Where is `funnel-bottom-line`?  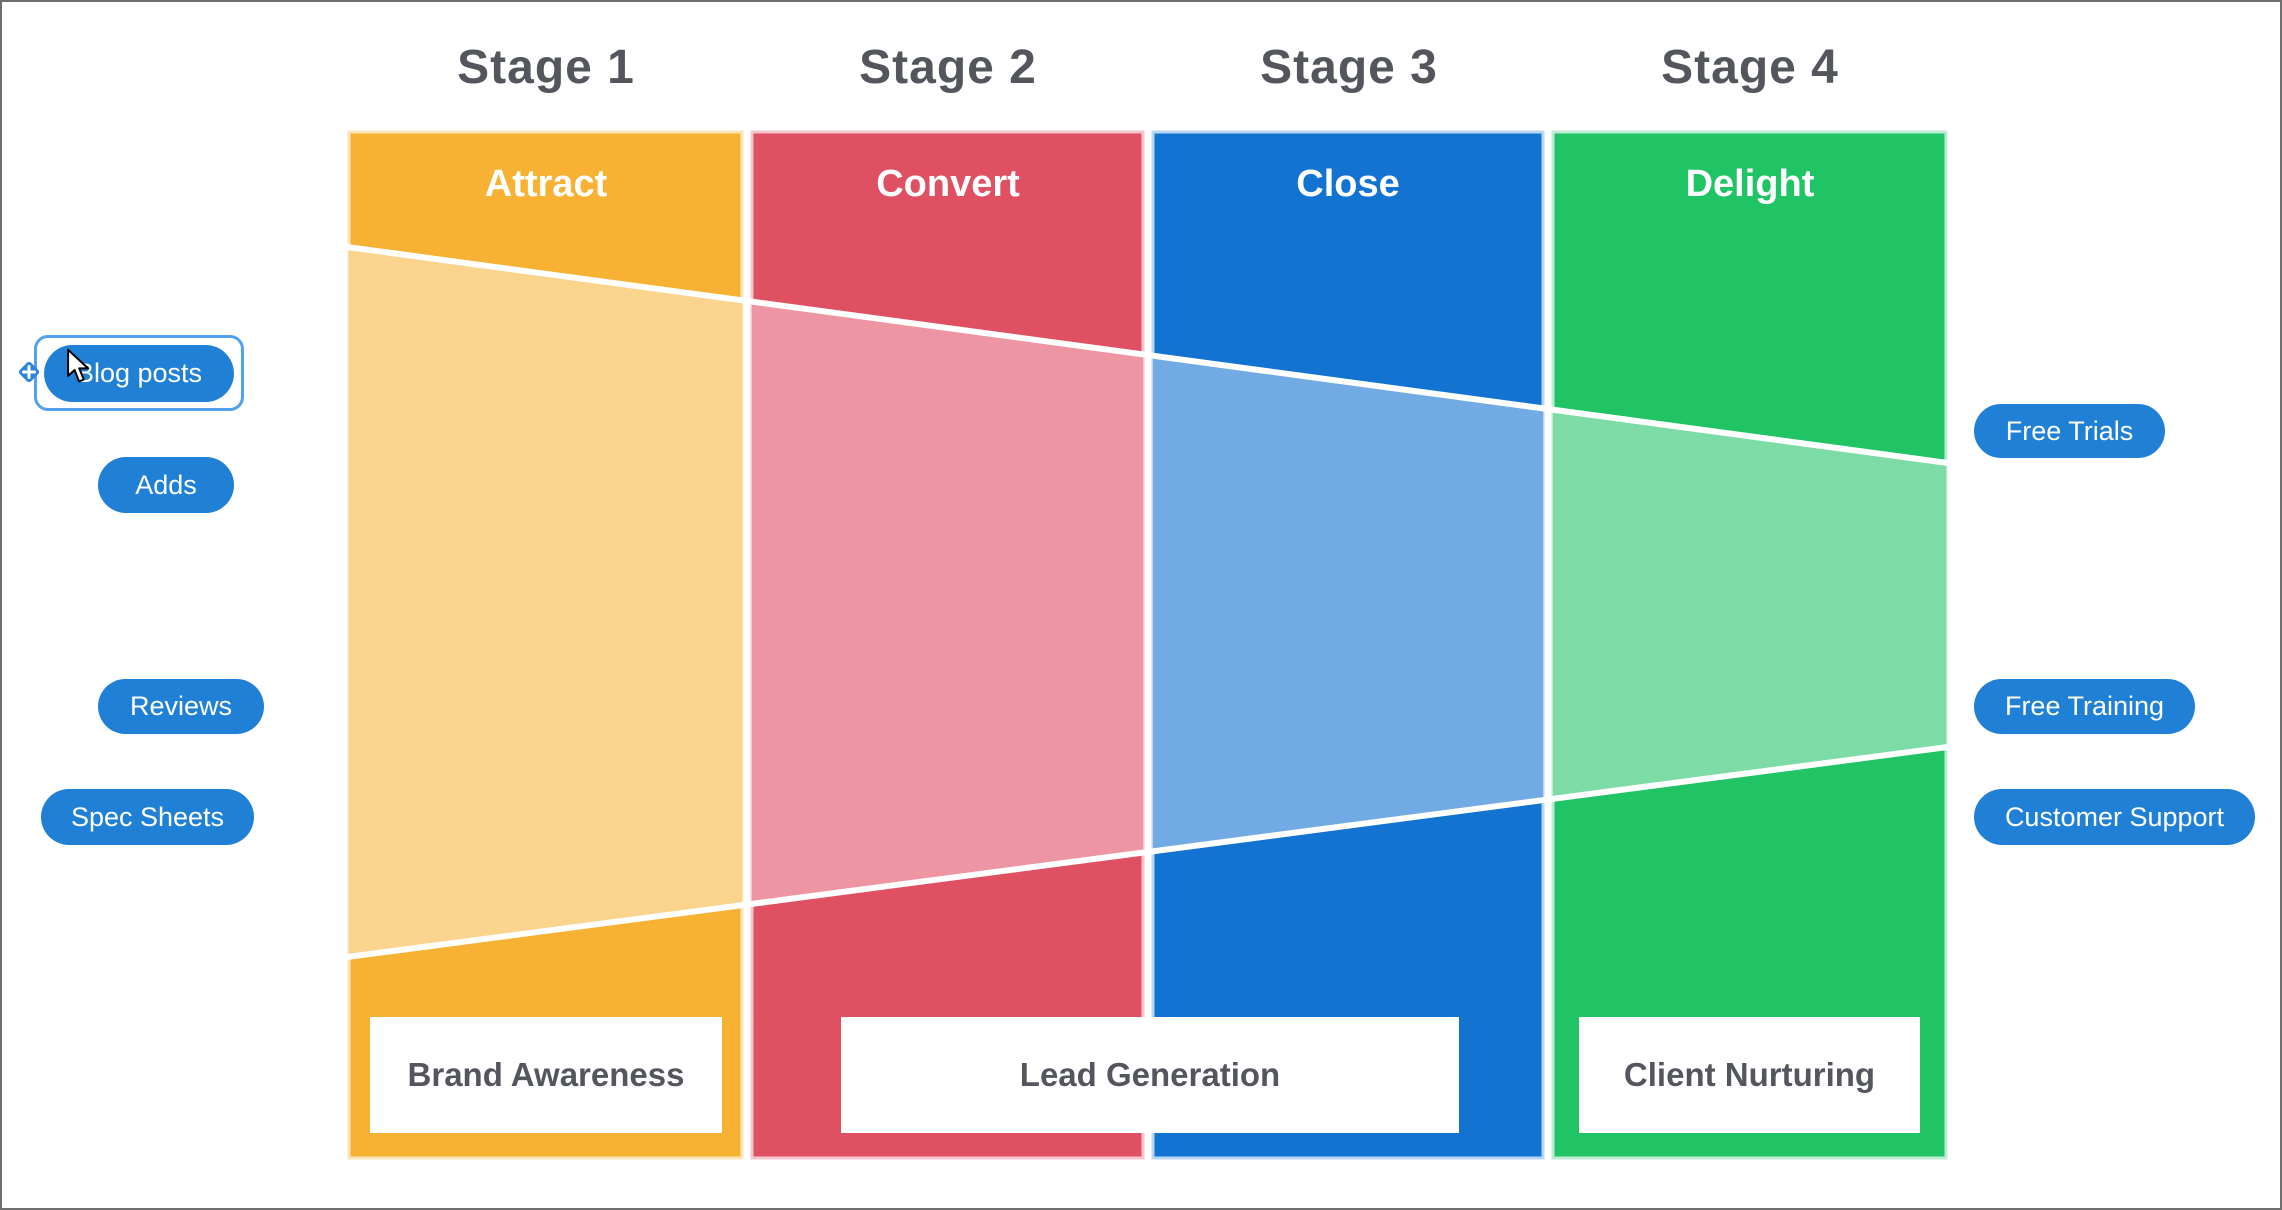 funnel-bottom-line is located at coordinates (1147, 852).